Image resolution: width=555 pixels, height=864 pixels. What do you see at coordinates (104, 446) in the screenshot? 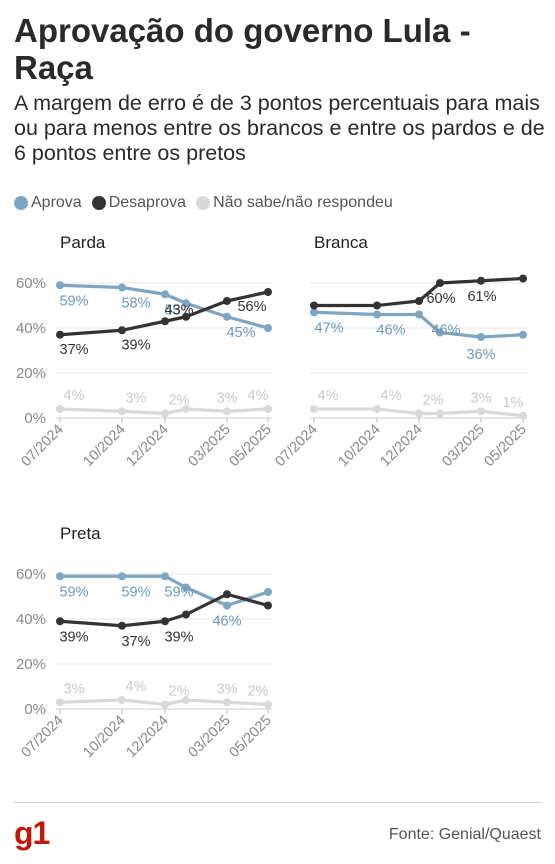
I see `x-tick-label-parda: 10/2024` at bounding box center [104, 446].